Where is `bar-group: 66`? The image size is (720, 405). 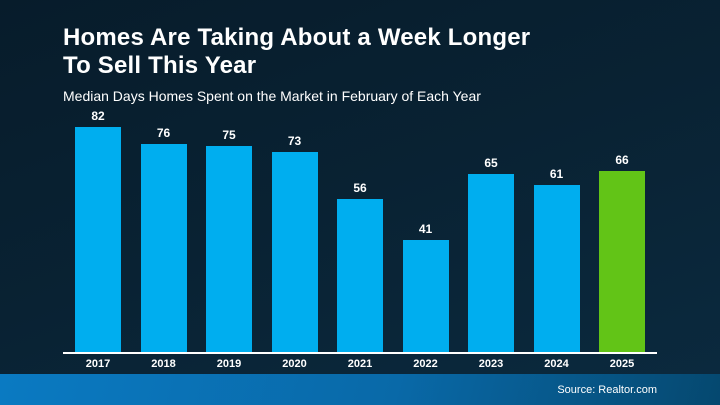
bar-group: 66 is located at coordinates (622, 252).